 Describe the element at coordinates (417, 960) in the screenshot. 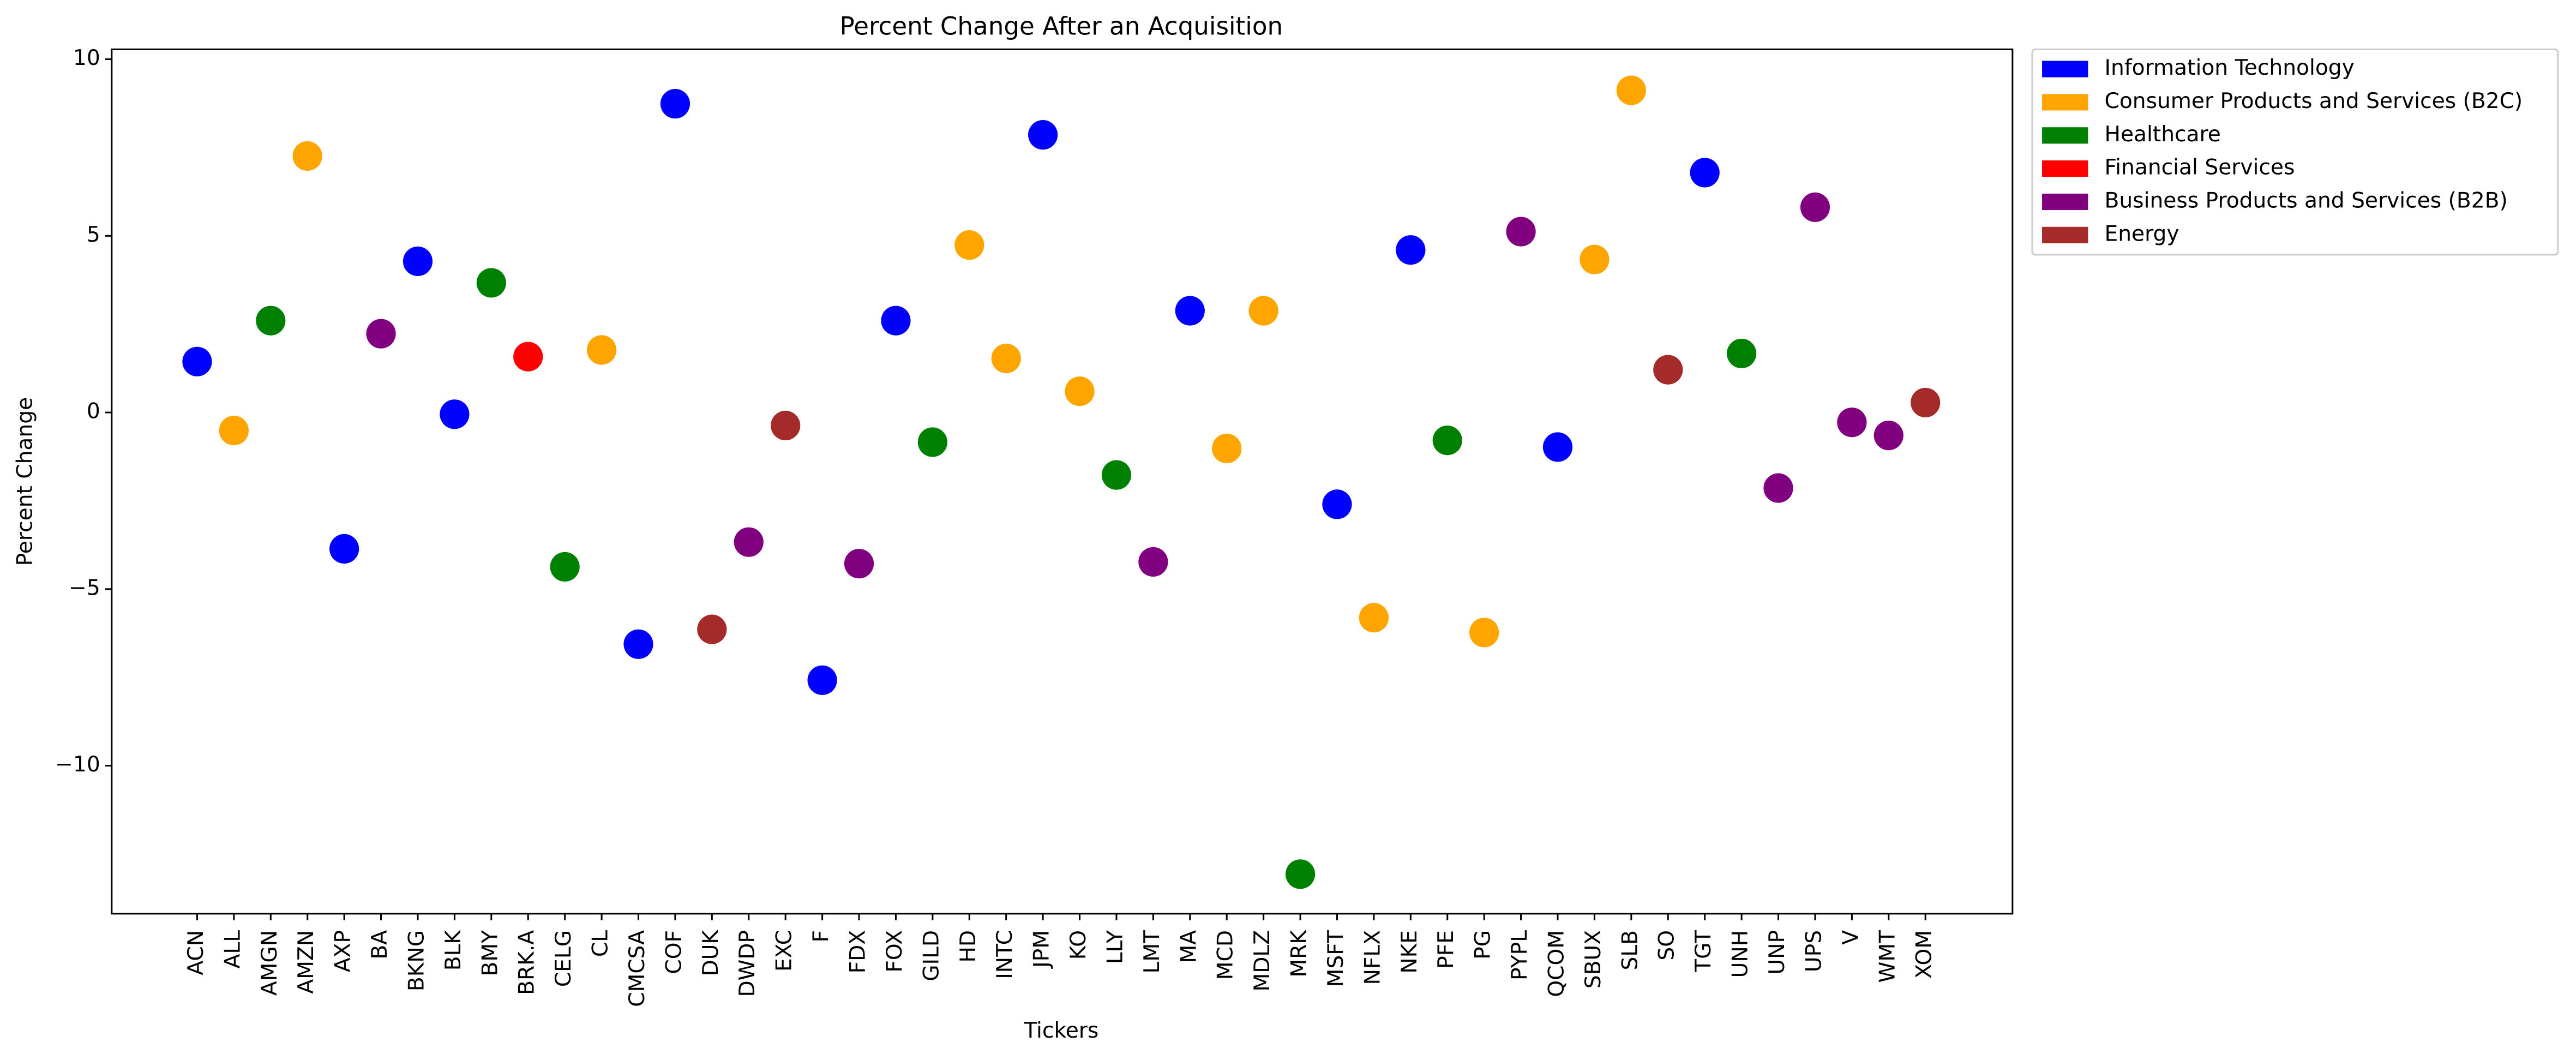

I see `x-tick-label: BKNG` at that location.